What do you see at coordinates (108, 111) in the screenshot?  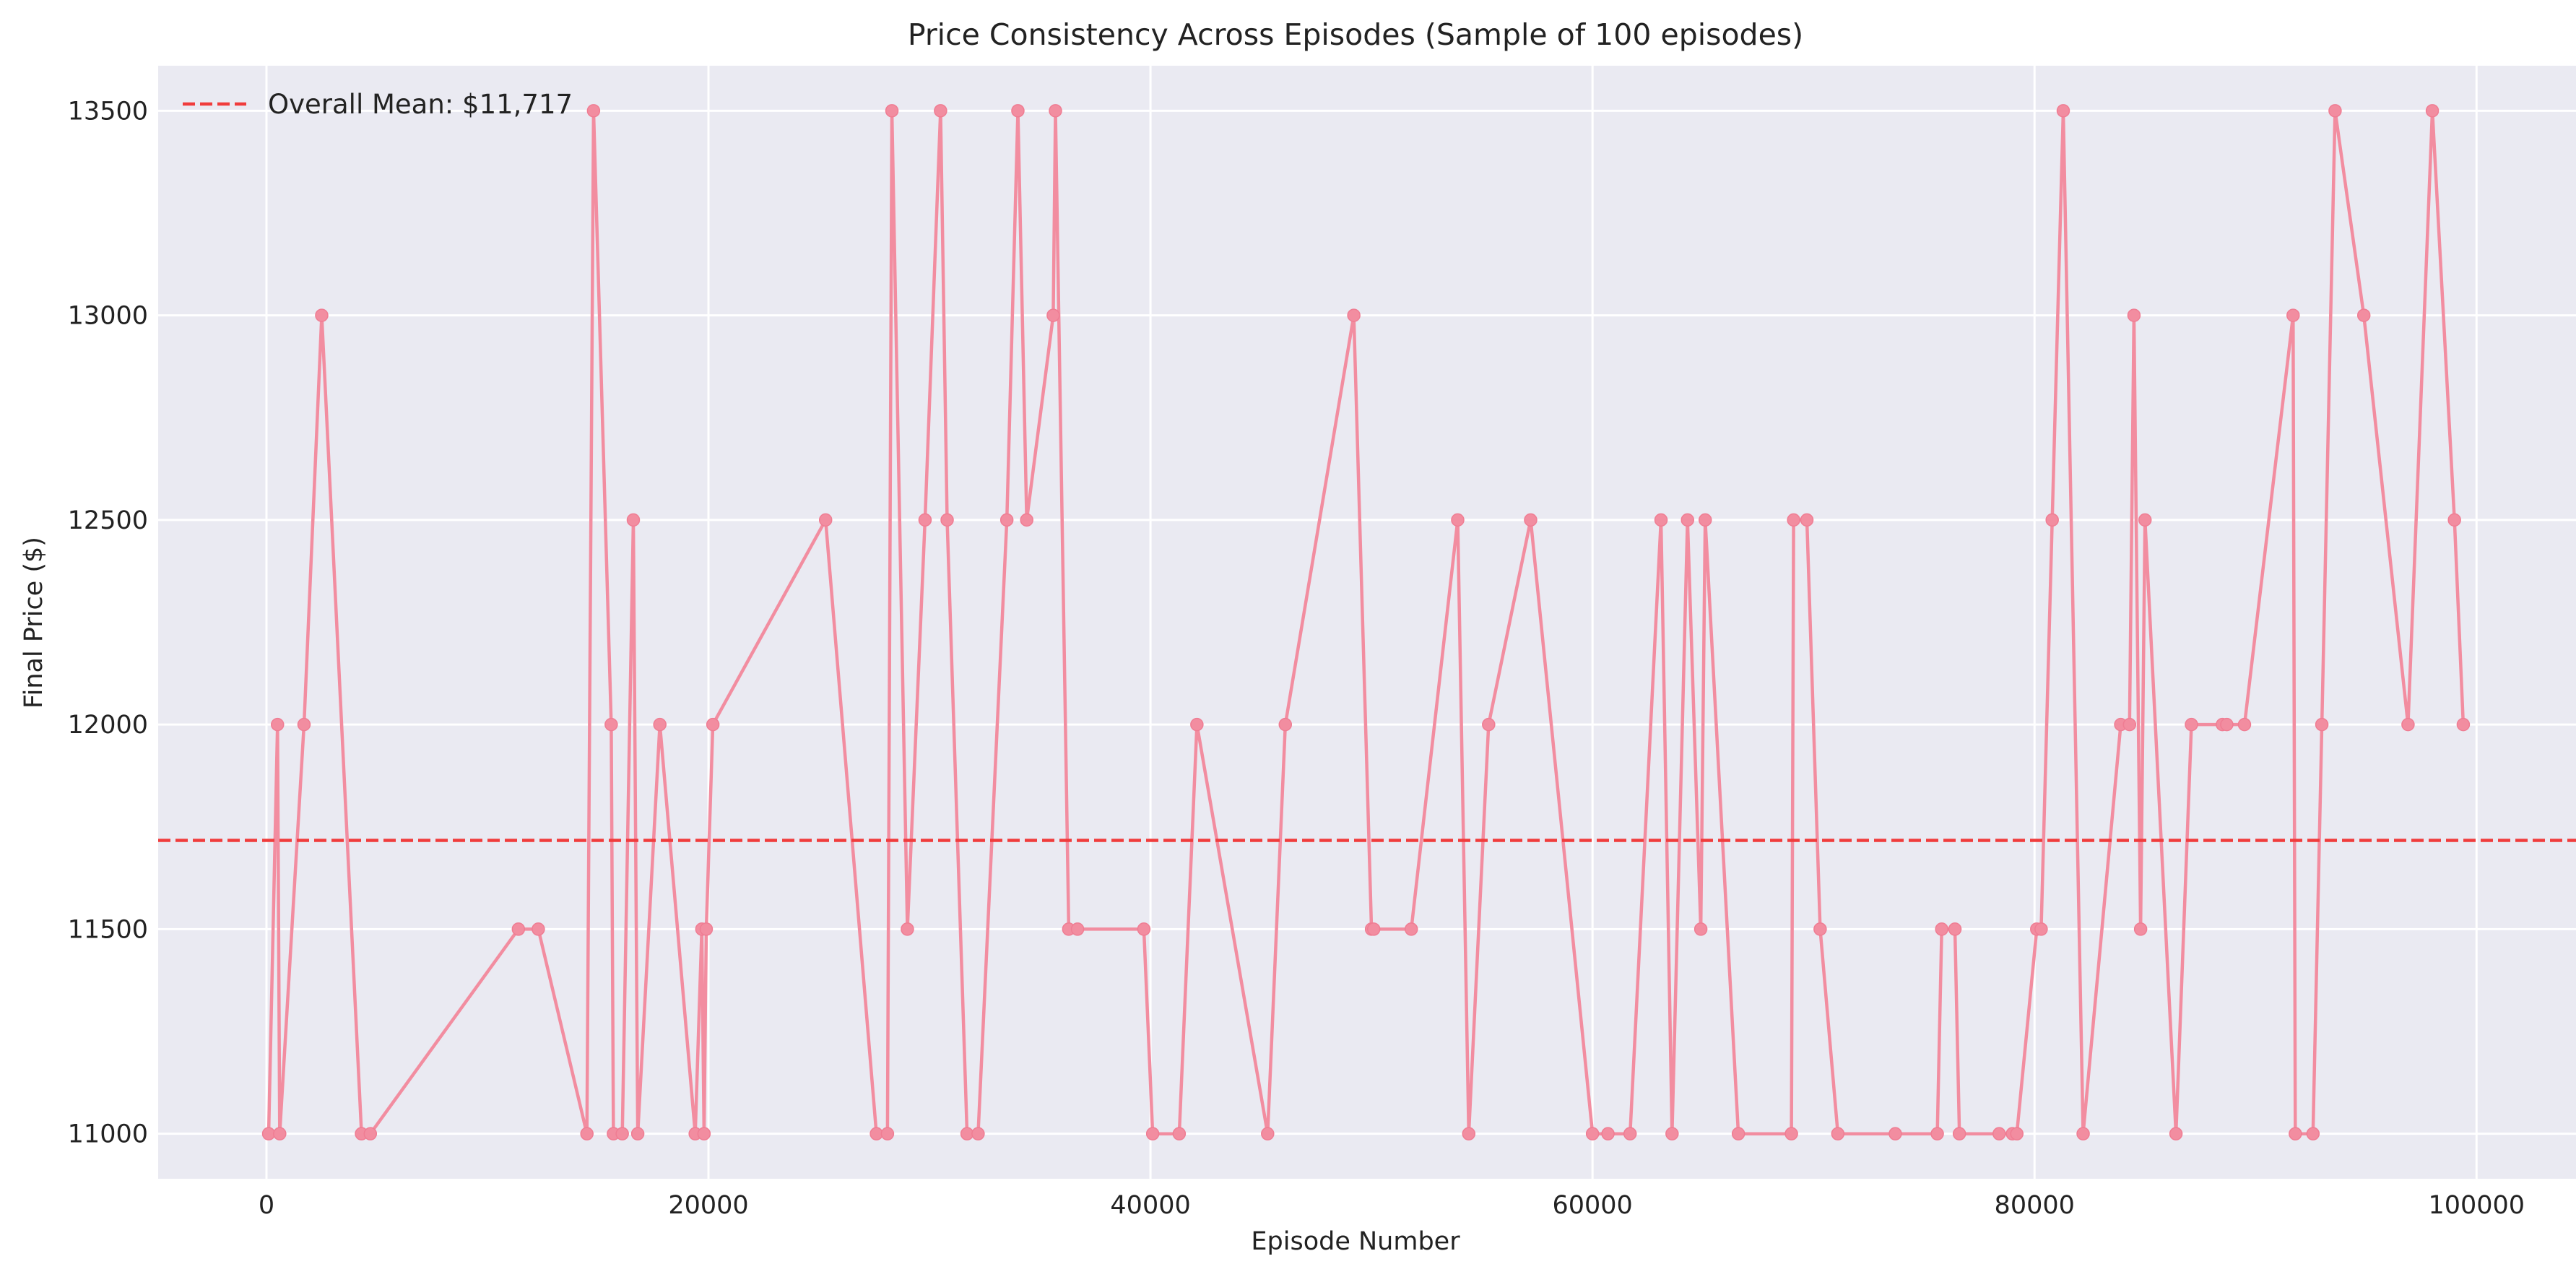 I see `y-tick-label: 13500` at bounding box center [108, 111].